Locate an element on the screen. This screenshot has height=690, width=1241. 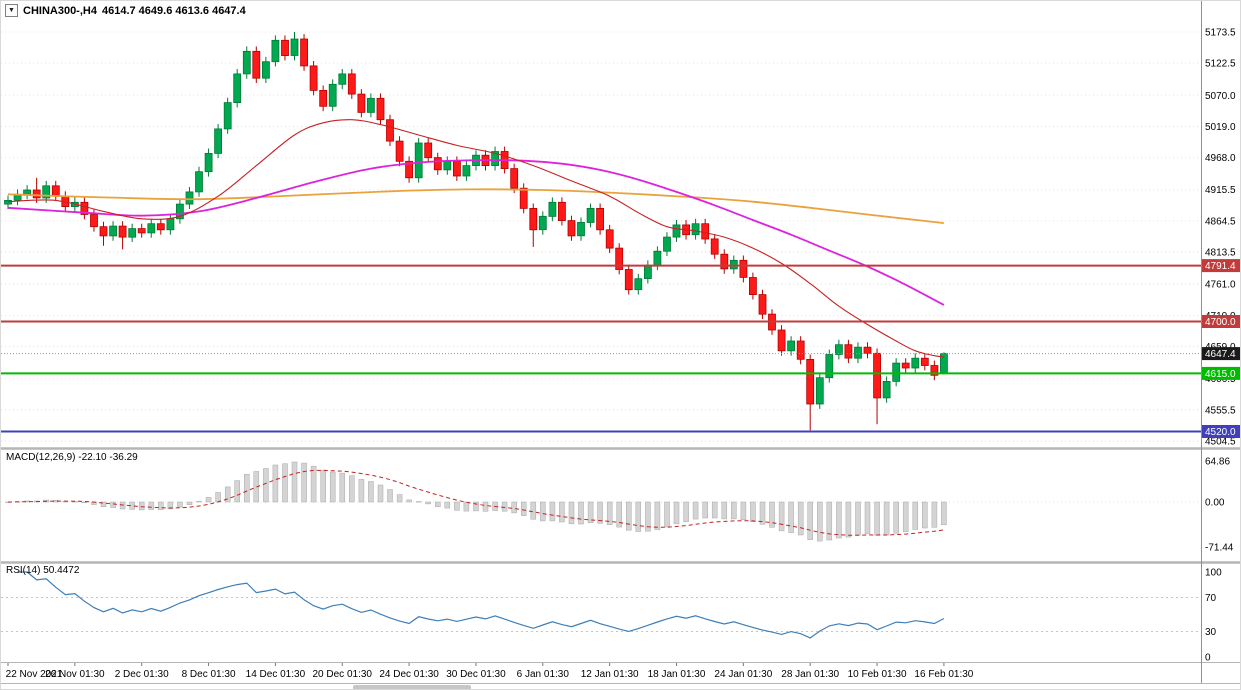
macd-signal-line is located at coordinates (475, 502).